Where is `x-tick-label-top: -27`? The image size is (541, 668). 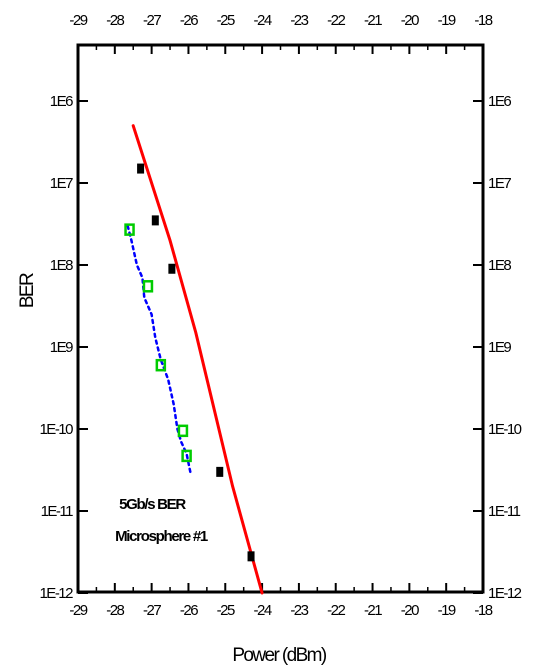 x-tick-label-top: -27 is located at coordinates (152, 20).